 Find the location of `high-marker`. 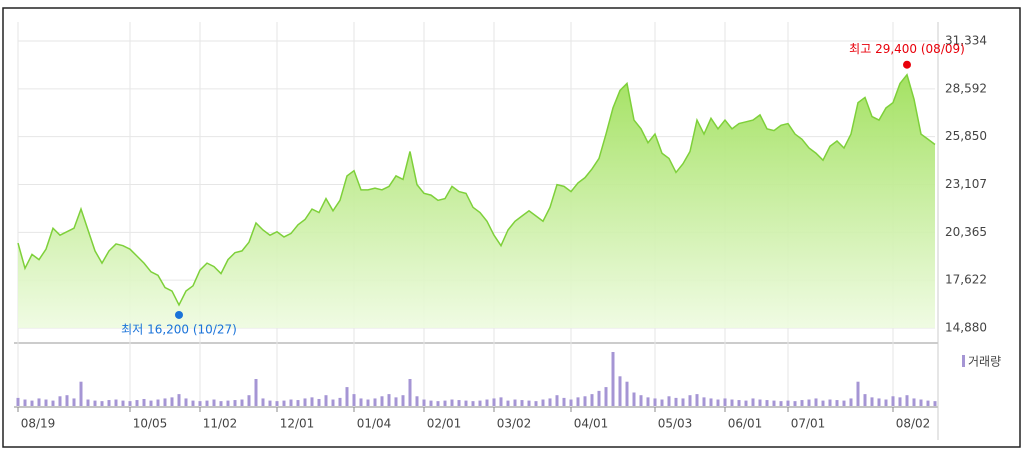

high-marker is located at coordinates (907, 64).